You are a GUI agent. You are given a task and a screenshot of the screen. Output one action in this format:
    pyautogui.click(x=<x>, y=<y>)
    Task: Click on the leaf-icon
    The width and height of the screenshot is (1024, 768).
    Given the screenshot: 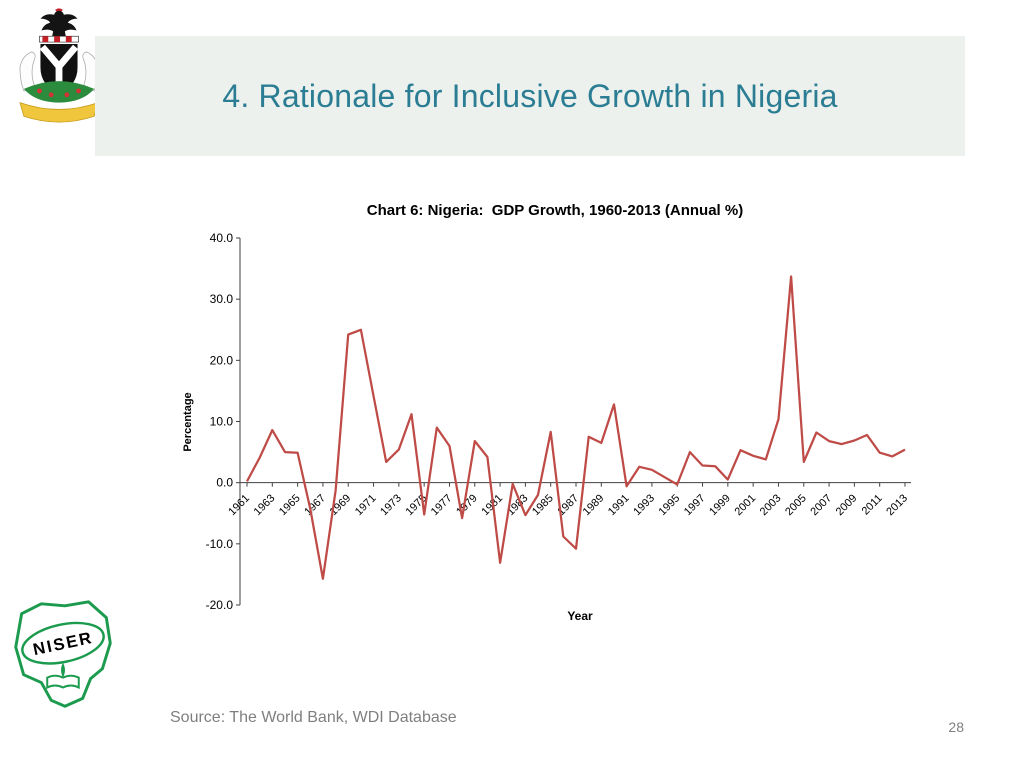 What is the action you would take?
    pyautogui.click(x=63, y=670)
    